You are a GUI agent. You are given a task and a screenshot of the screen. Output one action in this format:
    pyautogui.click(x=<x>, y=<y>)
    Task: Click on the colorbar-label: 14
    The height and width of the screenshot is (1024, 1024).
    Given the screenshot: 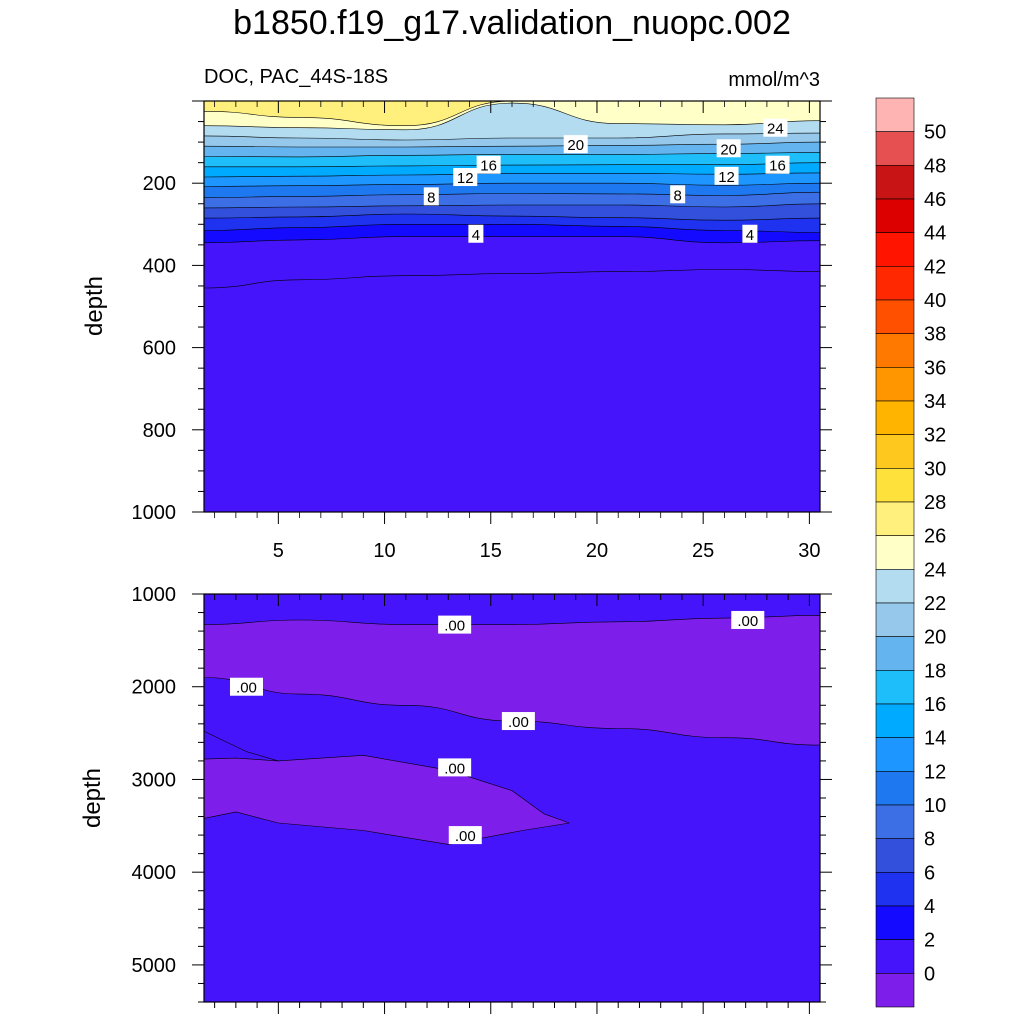 What is the action you would take?
    pyautogui.click(x=935, y=739)
    